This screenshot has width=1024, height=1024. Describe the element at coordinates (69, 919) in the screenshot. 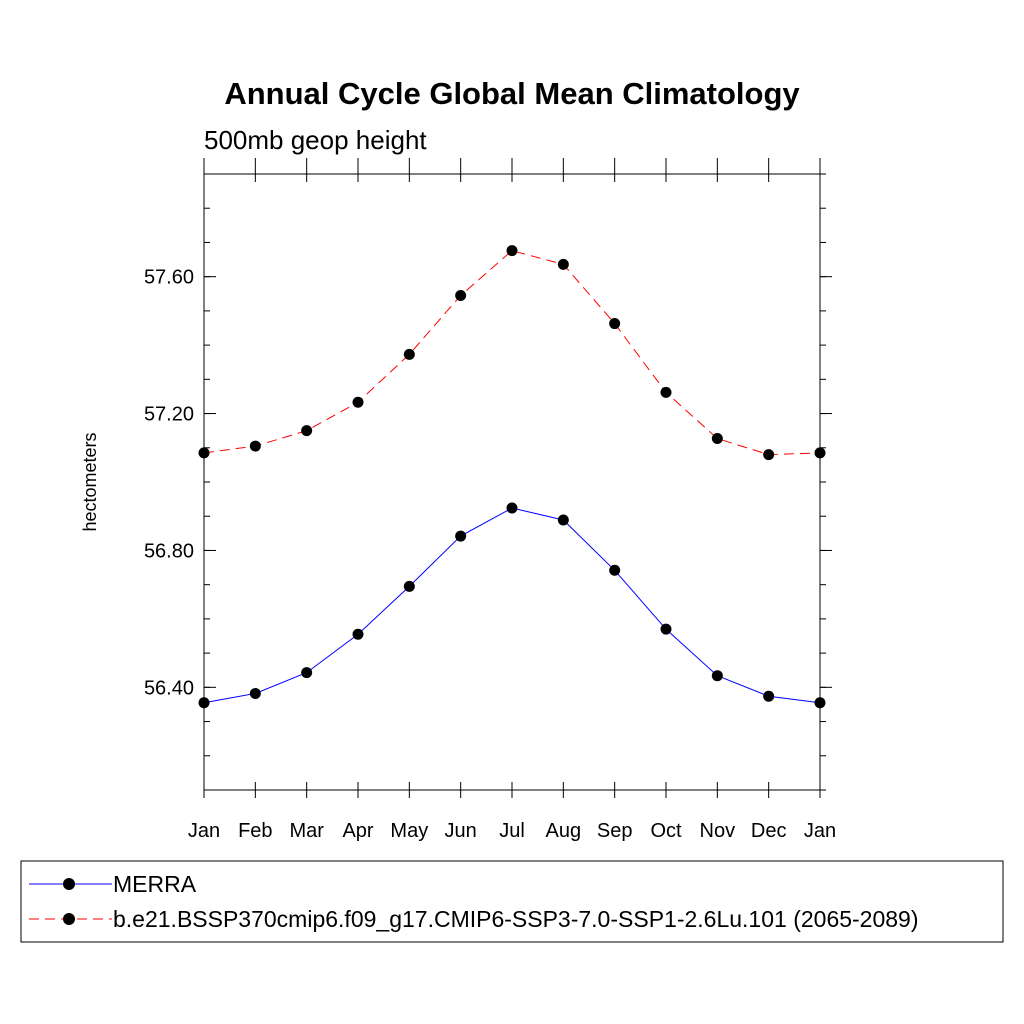

I see `legend-marker-model` at that location.